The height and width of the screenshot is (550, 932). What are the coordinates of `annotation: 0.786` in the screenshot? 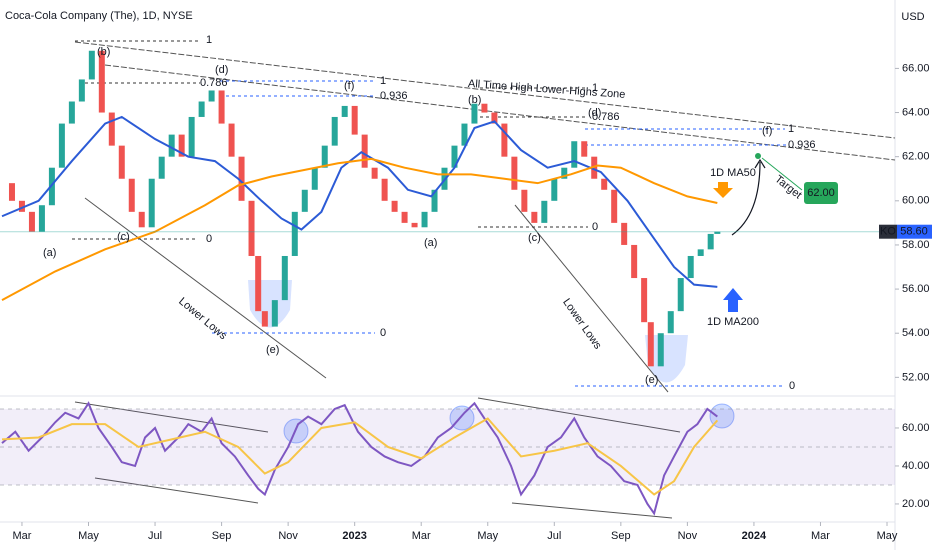 It's located at (606, 117).